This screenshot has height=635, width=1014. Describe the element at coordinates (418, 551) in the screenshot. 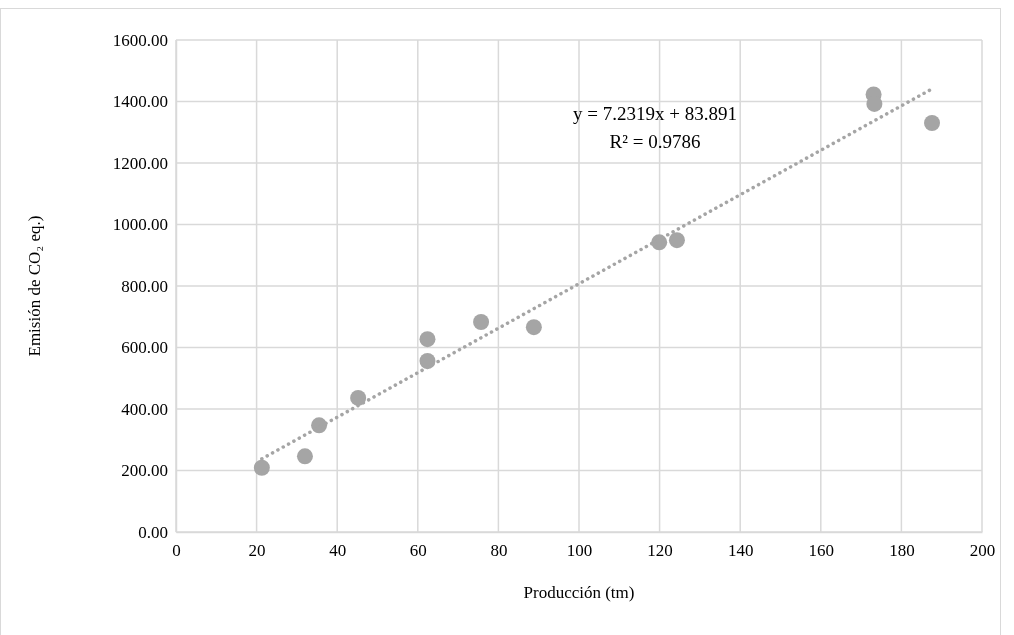

I see `x-tick-label: 60` at that location.